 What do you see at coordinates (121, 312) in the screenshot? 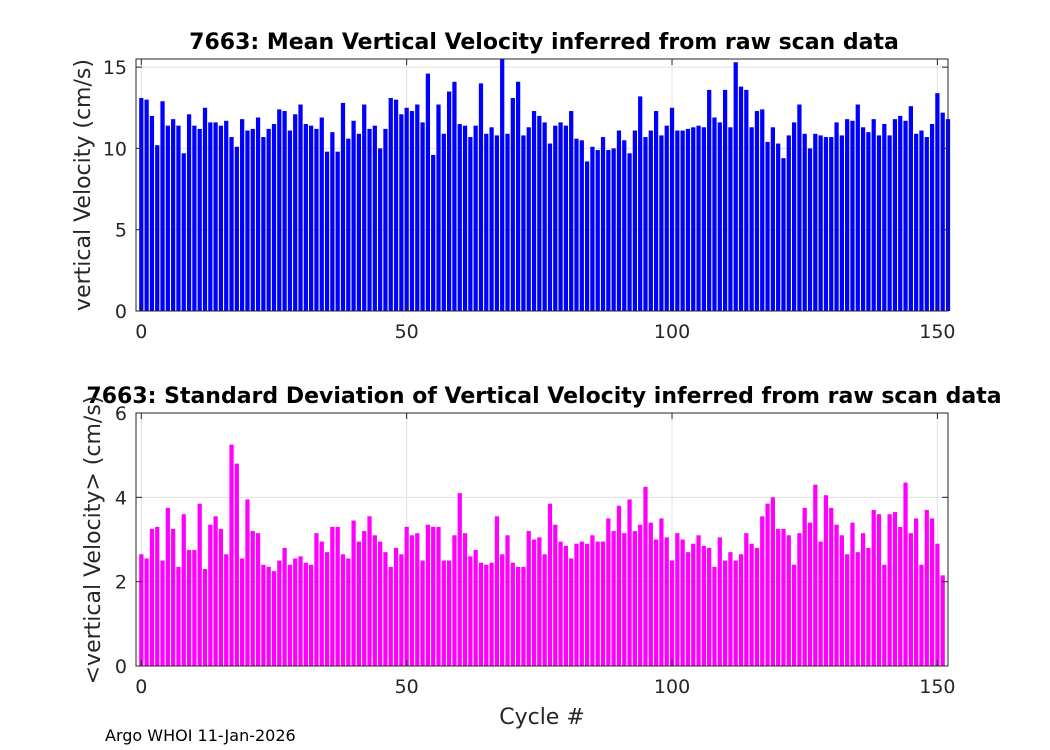
I see `mean-y-tick-label: 0` at bounding box center [121, 312].